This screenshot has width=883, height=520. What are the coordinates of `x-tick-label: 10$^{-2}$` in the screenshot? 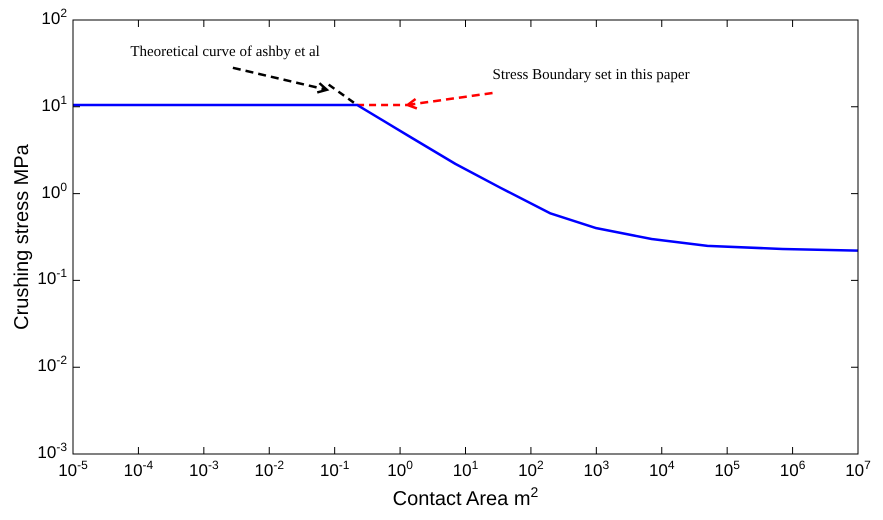 It's located at (269, 469).